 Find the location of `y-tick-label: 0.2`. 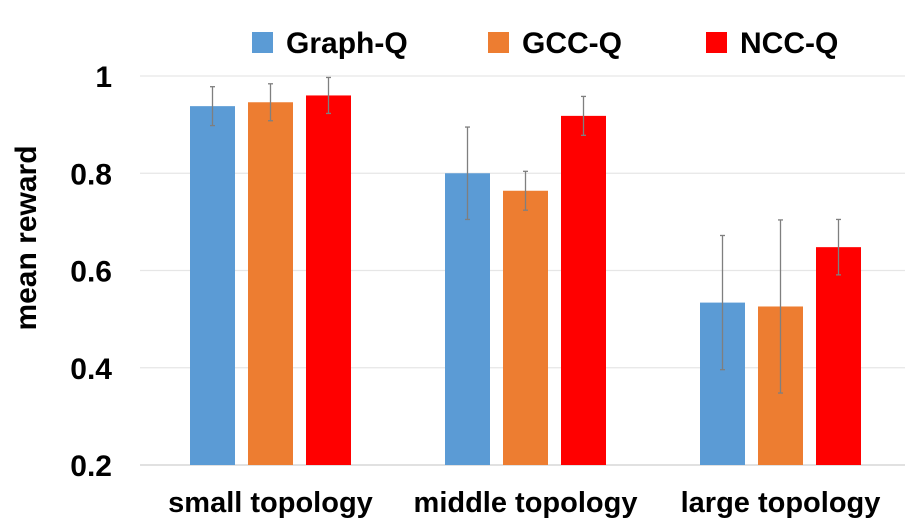

y-tick-label: 0.2 is located at coordinates (91, 466).